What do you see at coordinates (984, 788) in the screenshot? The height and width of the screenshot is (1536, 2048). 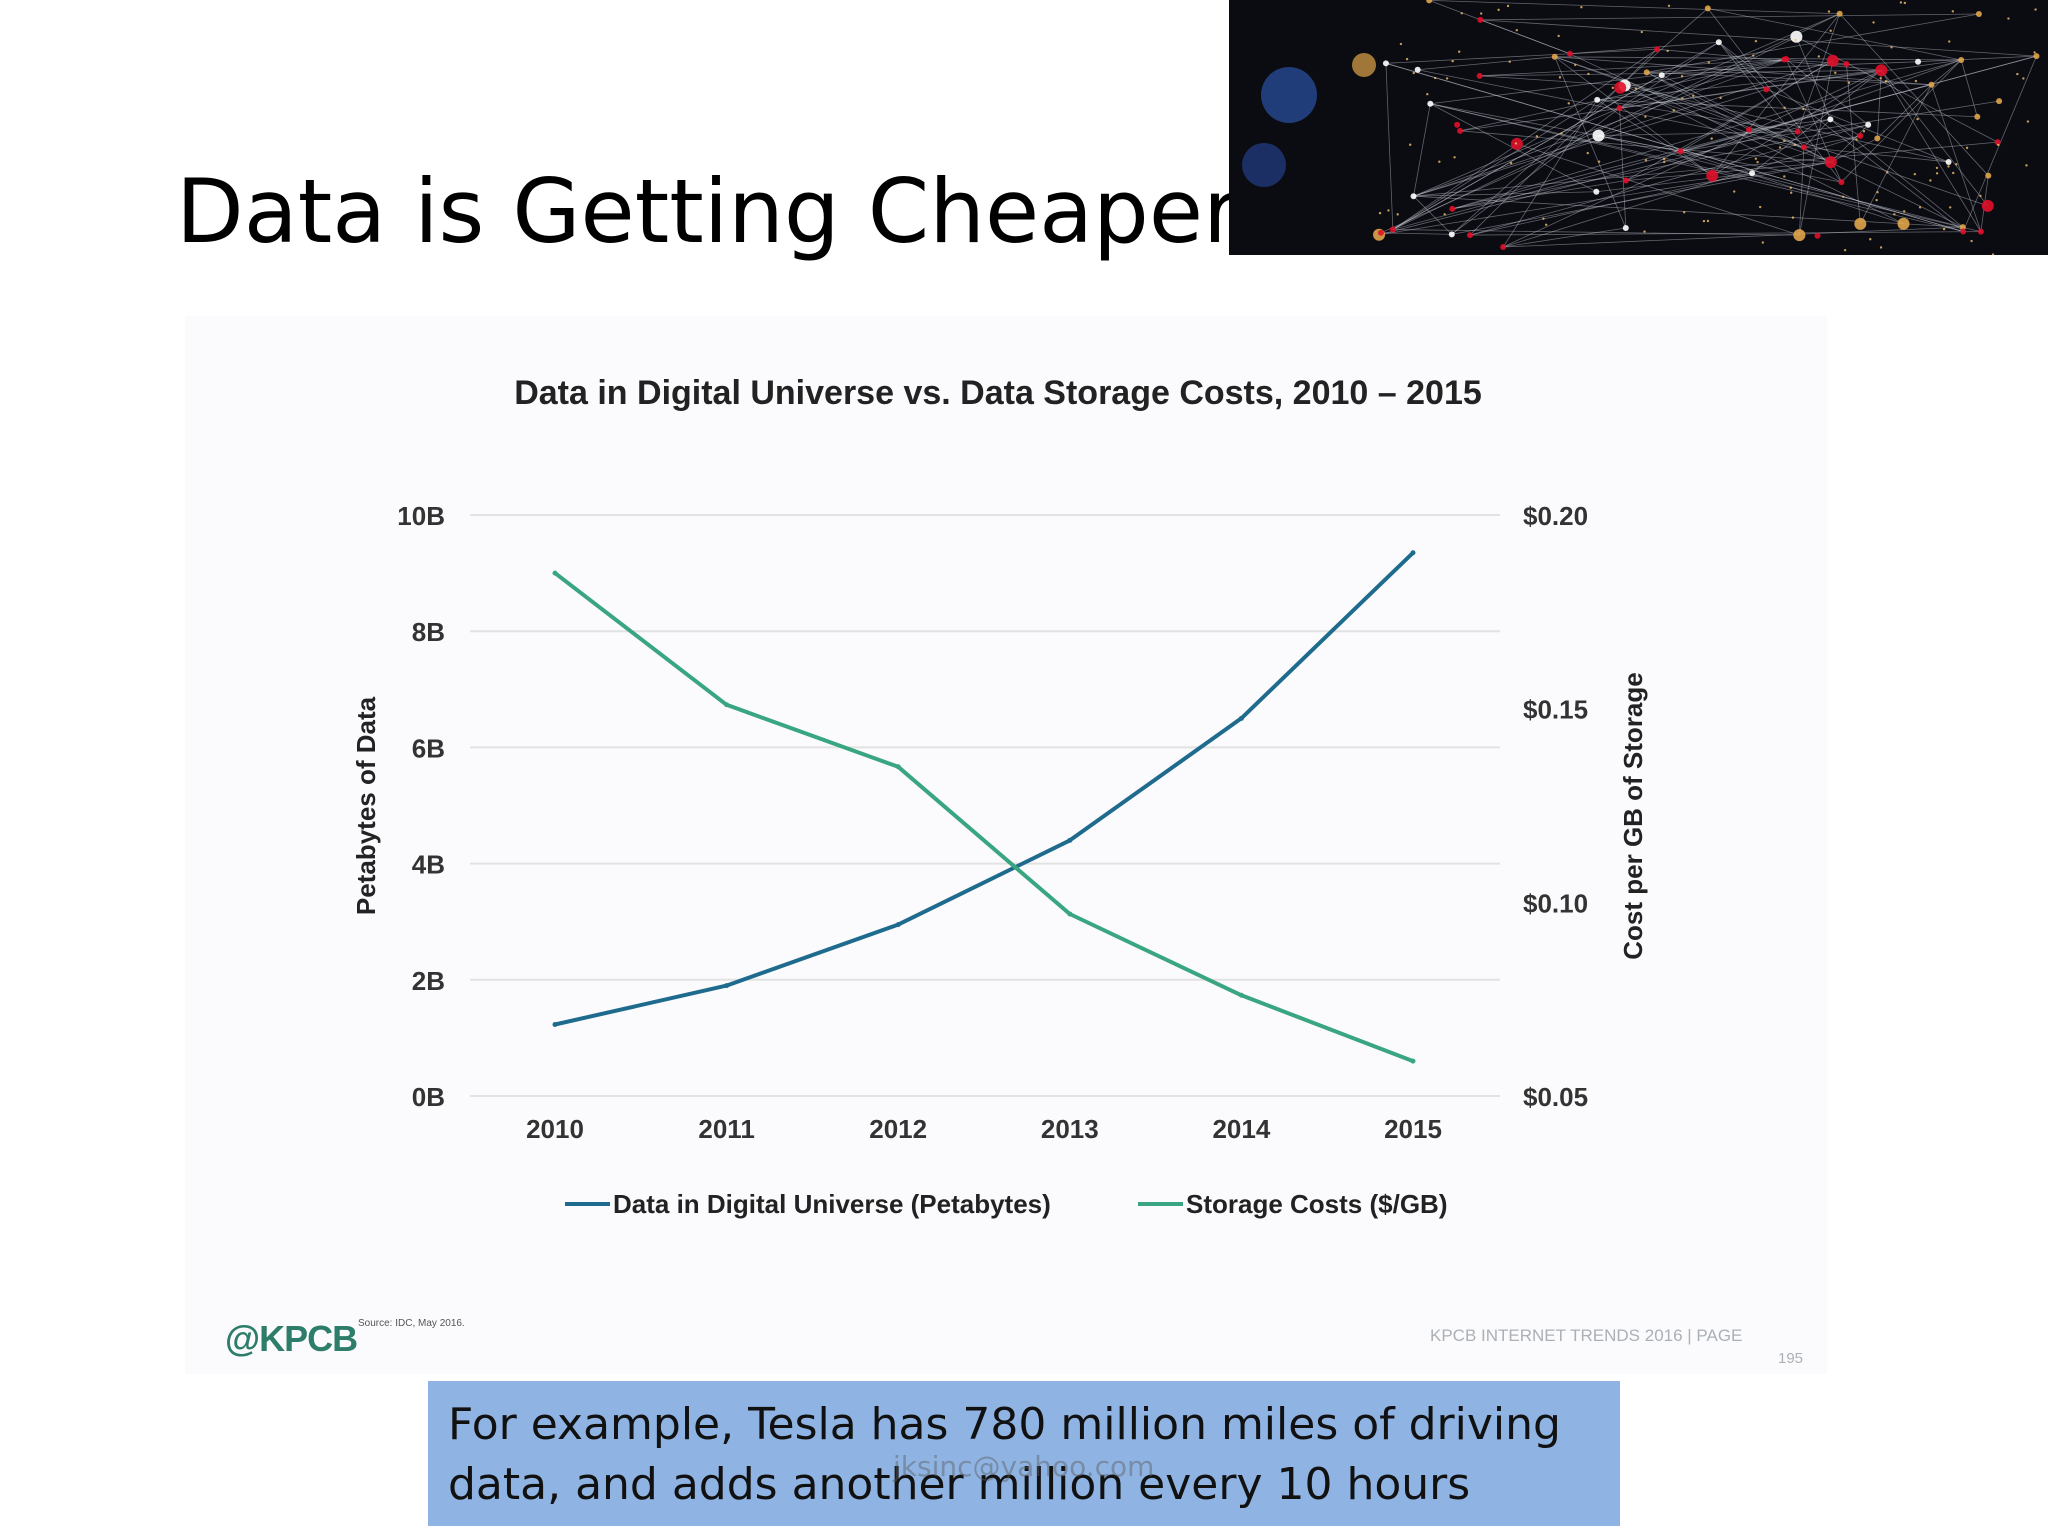 I see `series-line-data` at bounding box center [984, 788].